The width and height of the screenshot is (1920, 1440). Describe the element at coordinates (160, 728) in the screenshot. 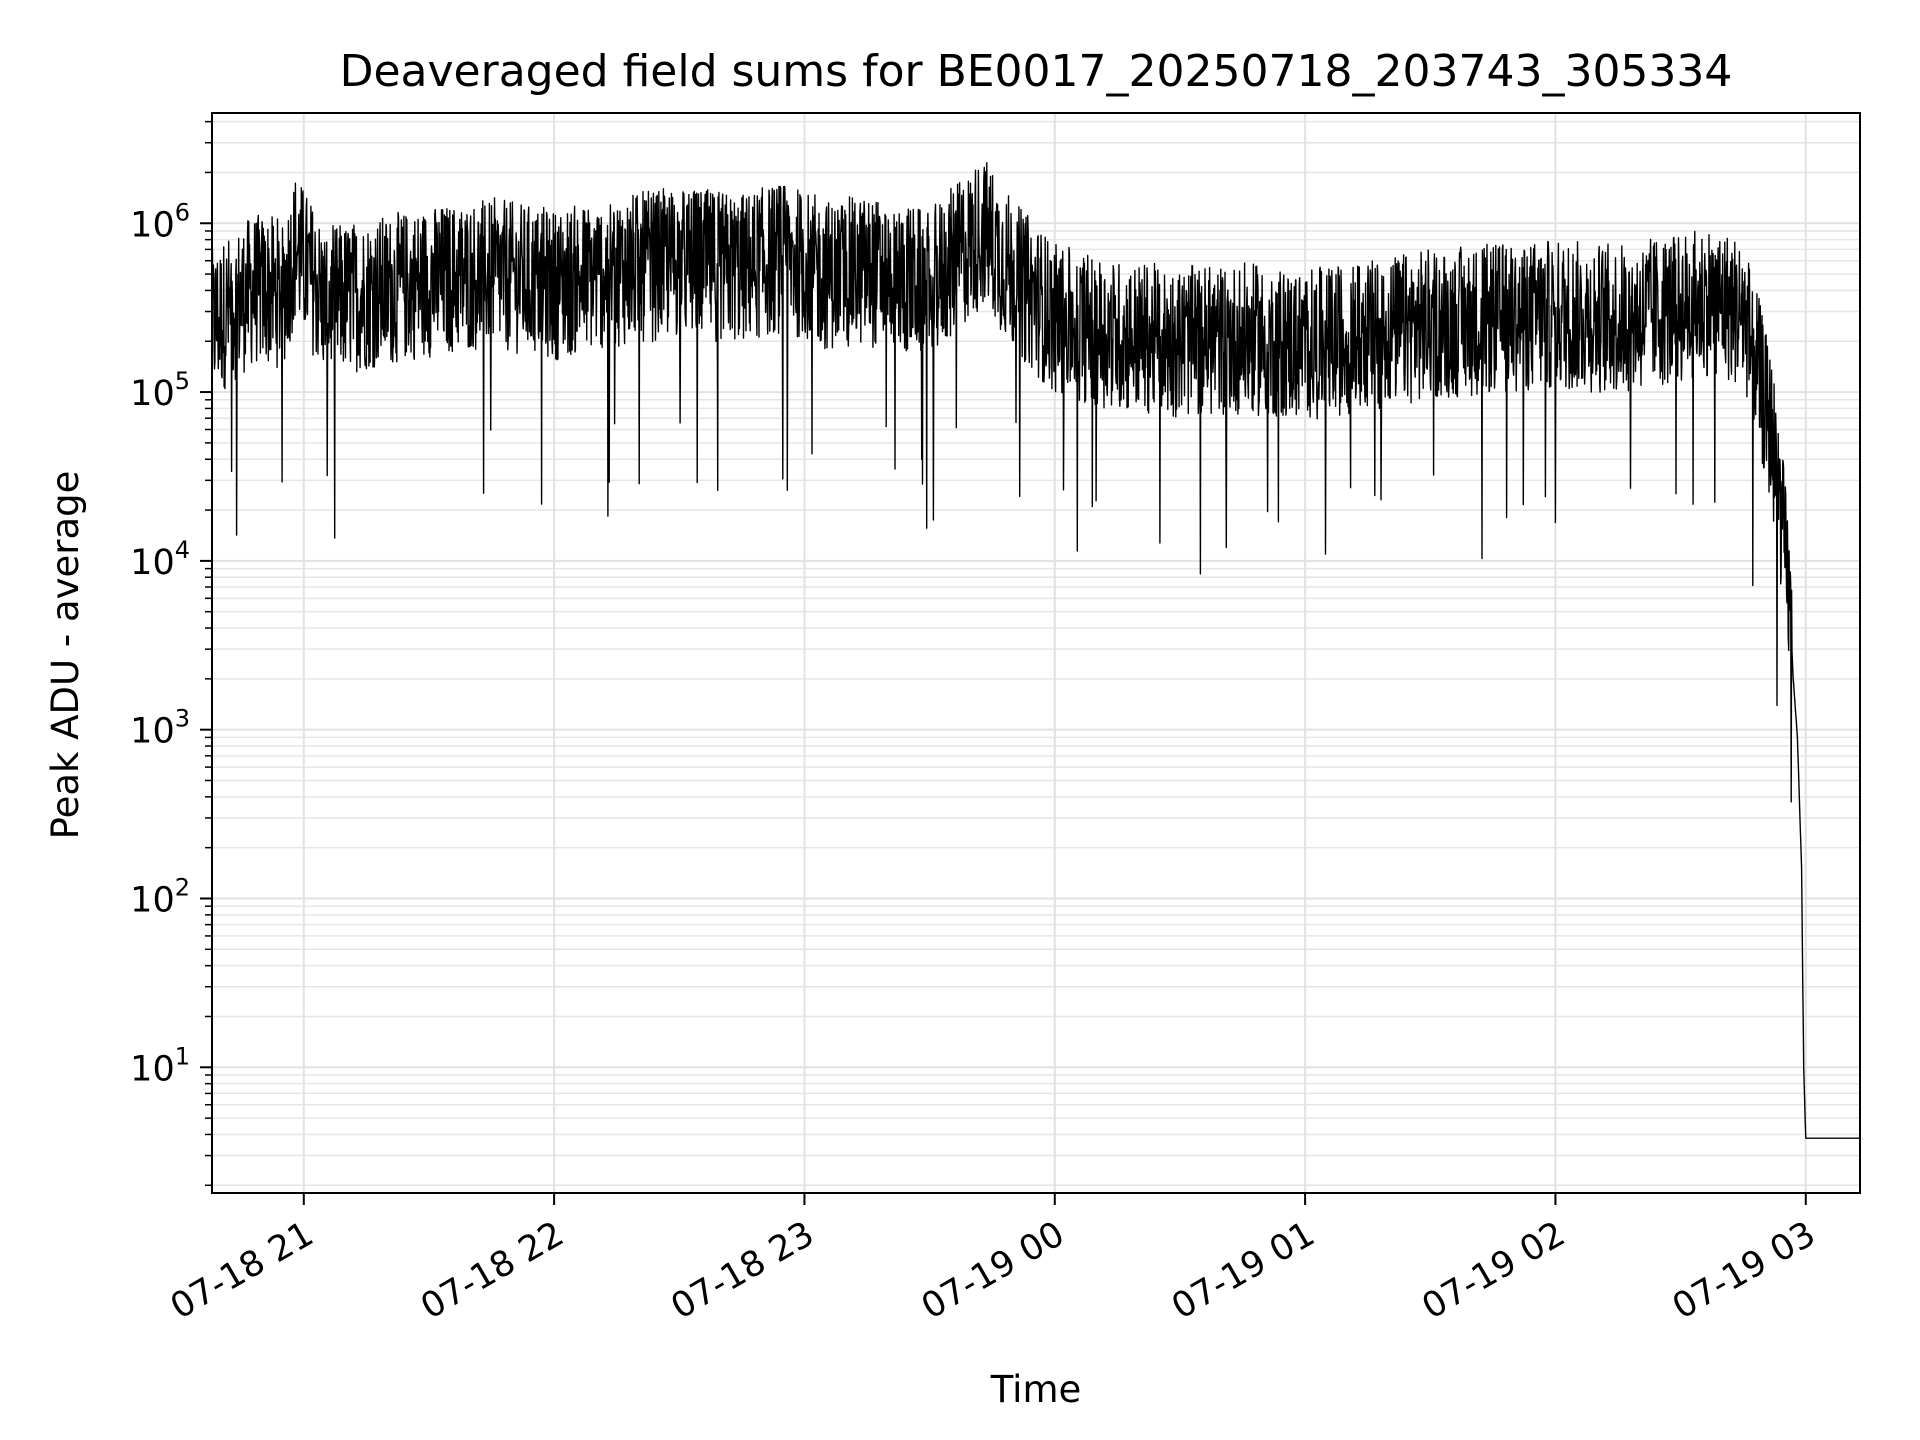

I see `y-tick-label: 10³` at that location.